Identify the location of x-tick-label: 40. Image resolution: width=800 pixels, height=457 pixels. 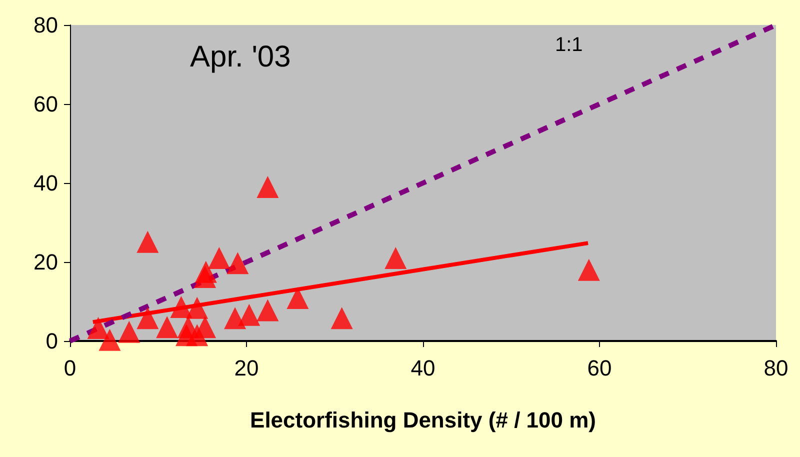
(423, 368).